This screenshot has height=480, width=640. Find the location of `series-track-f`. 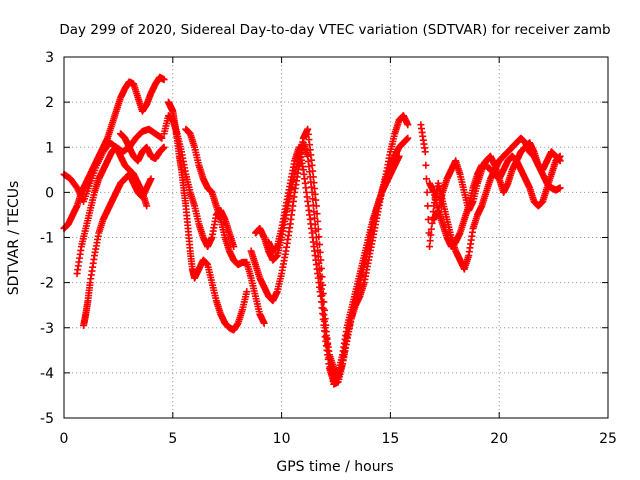

series-track-f is located at coordinates (207, 216).